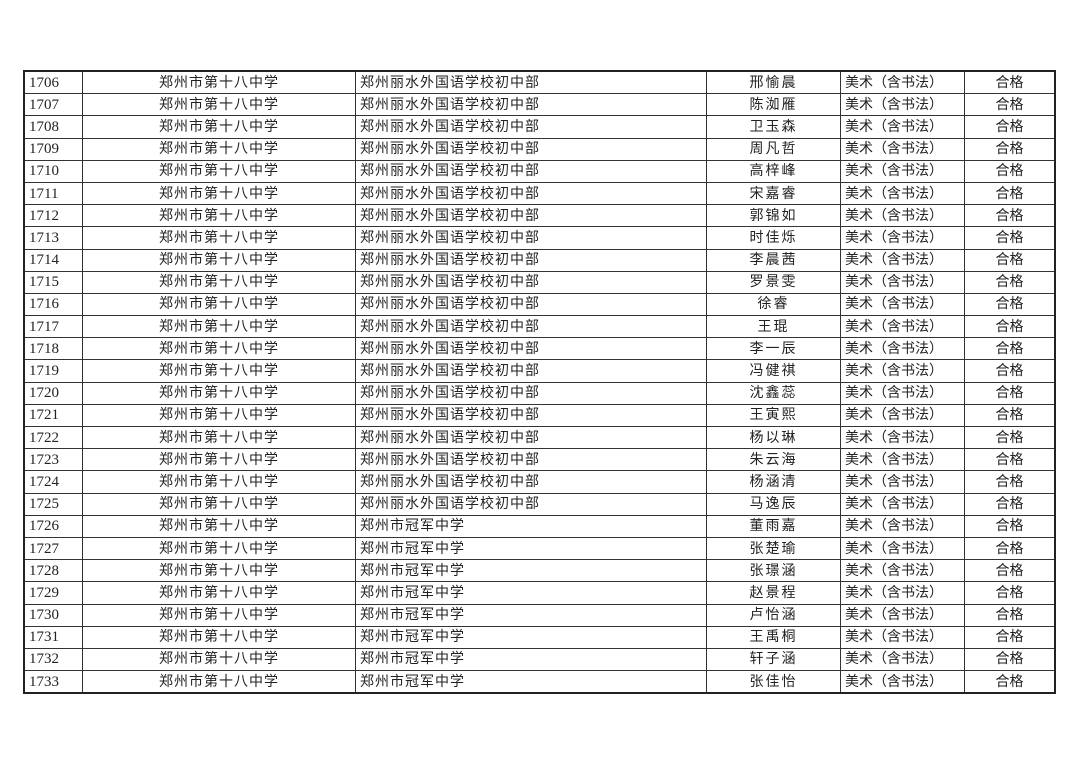 The image size is (1080, 764). What do you see at coordinates (773, 282) in the screenshot?
I see `student-name-cell: 罗景雯` at bounding box center [773, 282].